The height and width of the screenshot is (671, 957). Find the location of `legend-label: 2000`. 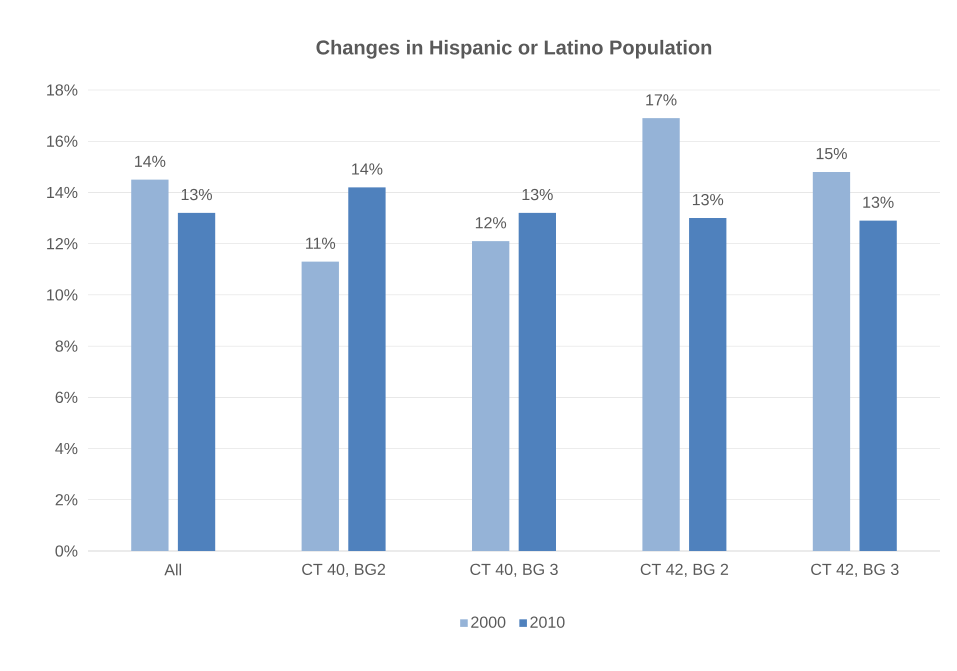

legend-label: 2000 is located at coordinates (488, 622).